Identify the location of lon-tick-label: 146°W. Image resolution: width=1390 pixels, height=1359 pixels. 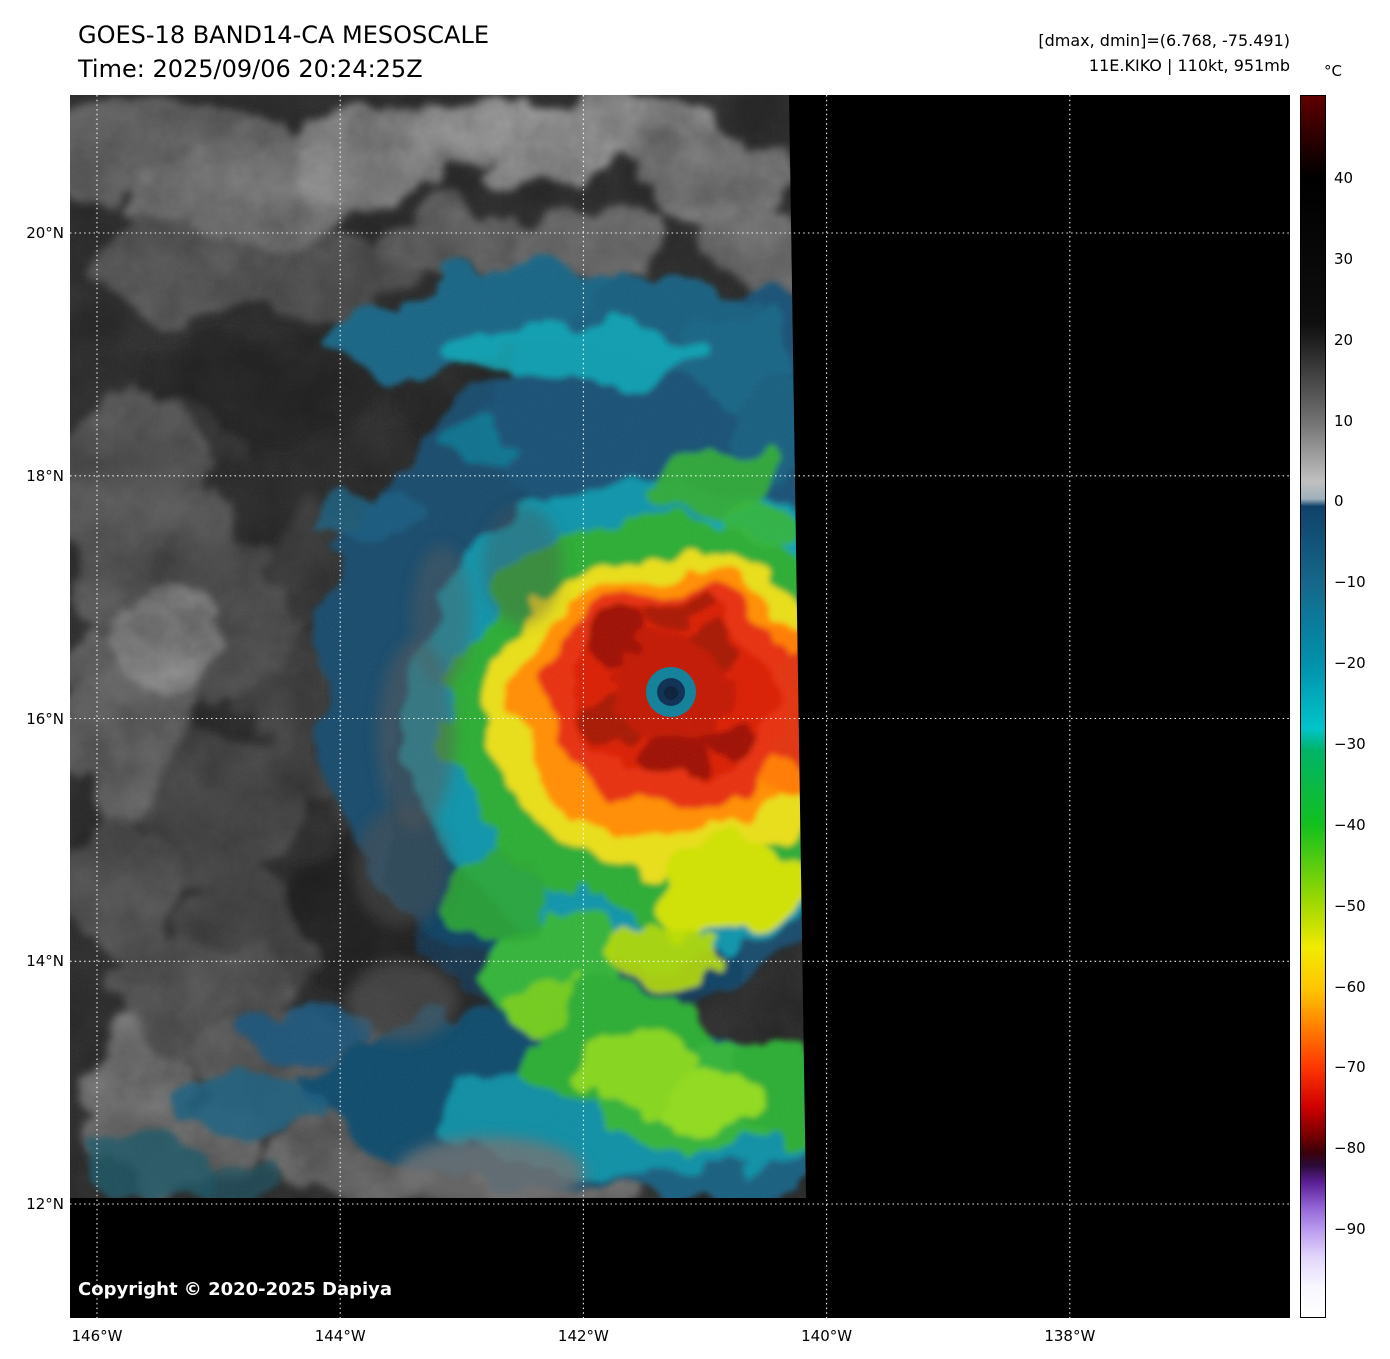
(97, 1336).